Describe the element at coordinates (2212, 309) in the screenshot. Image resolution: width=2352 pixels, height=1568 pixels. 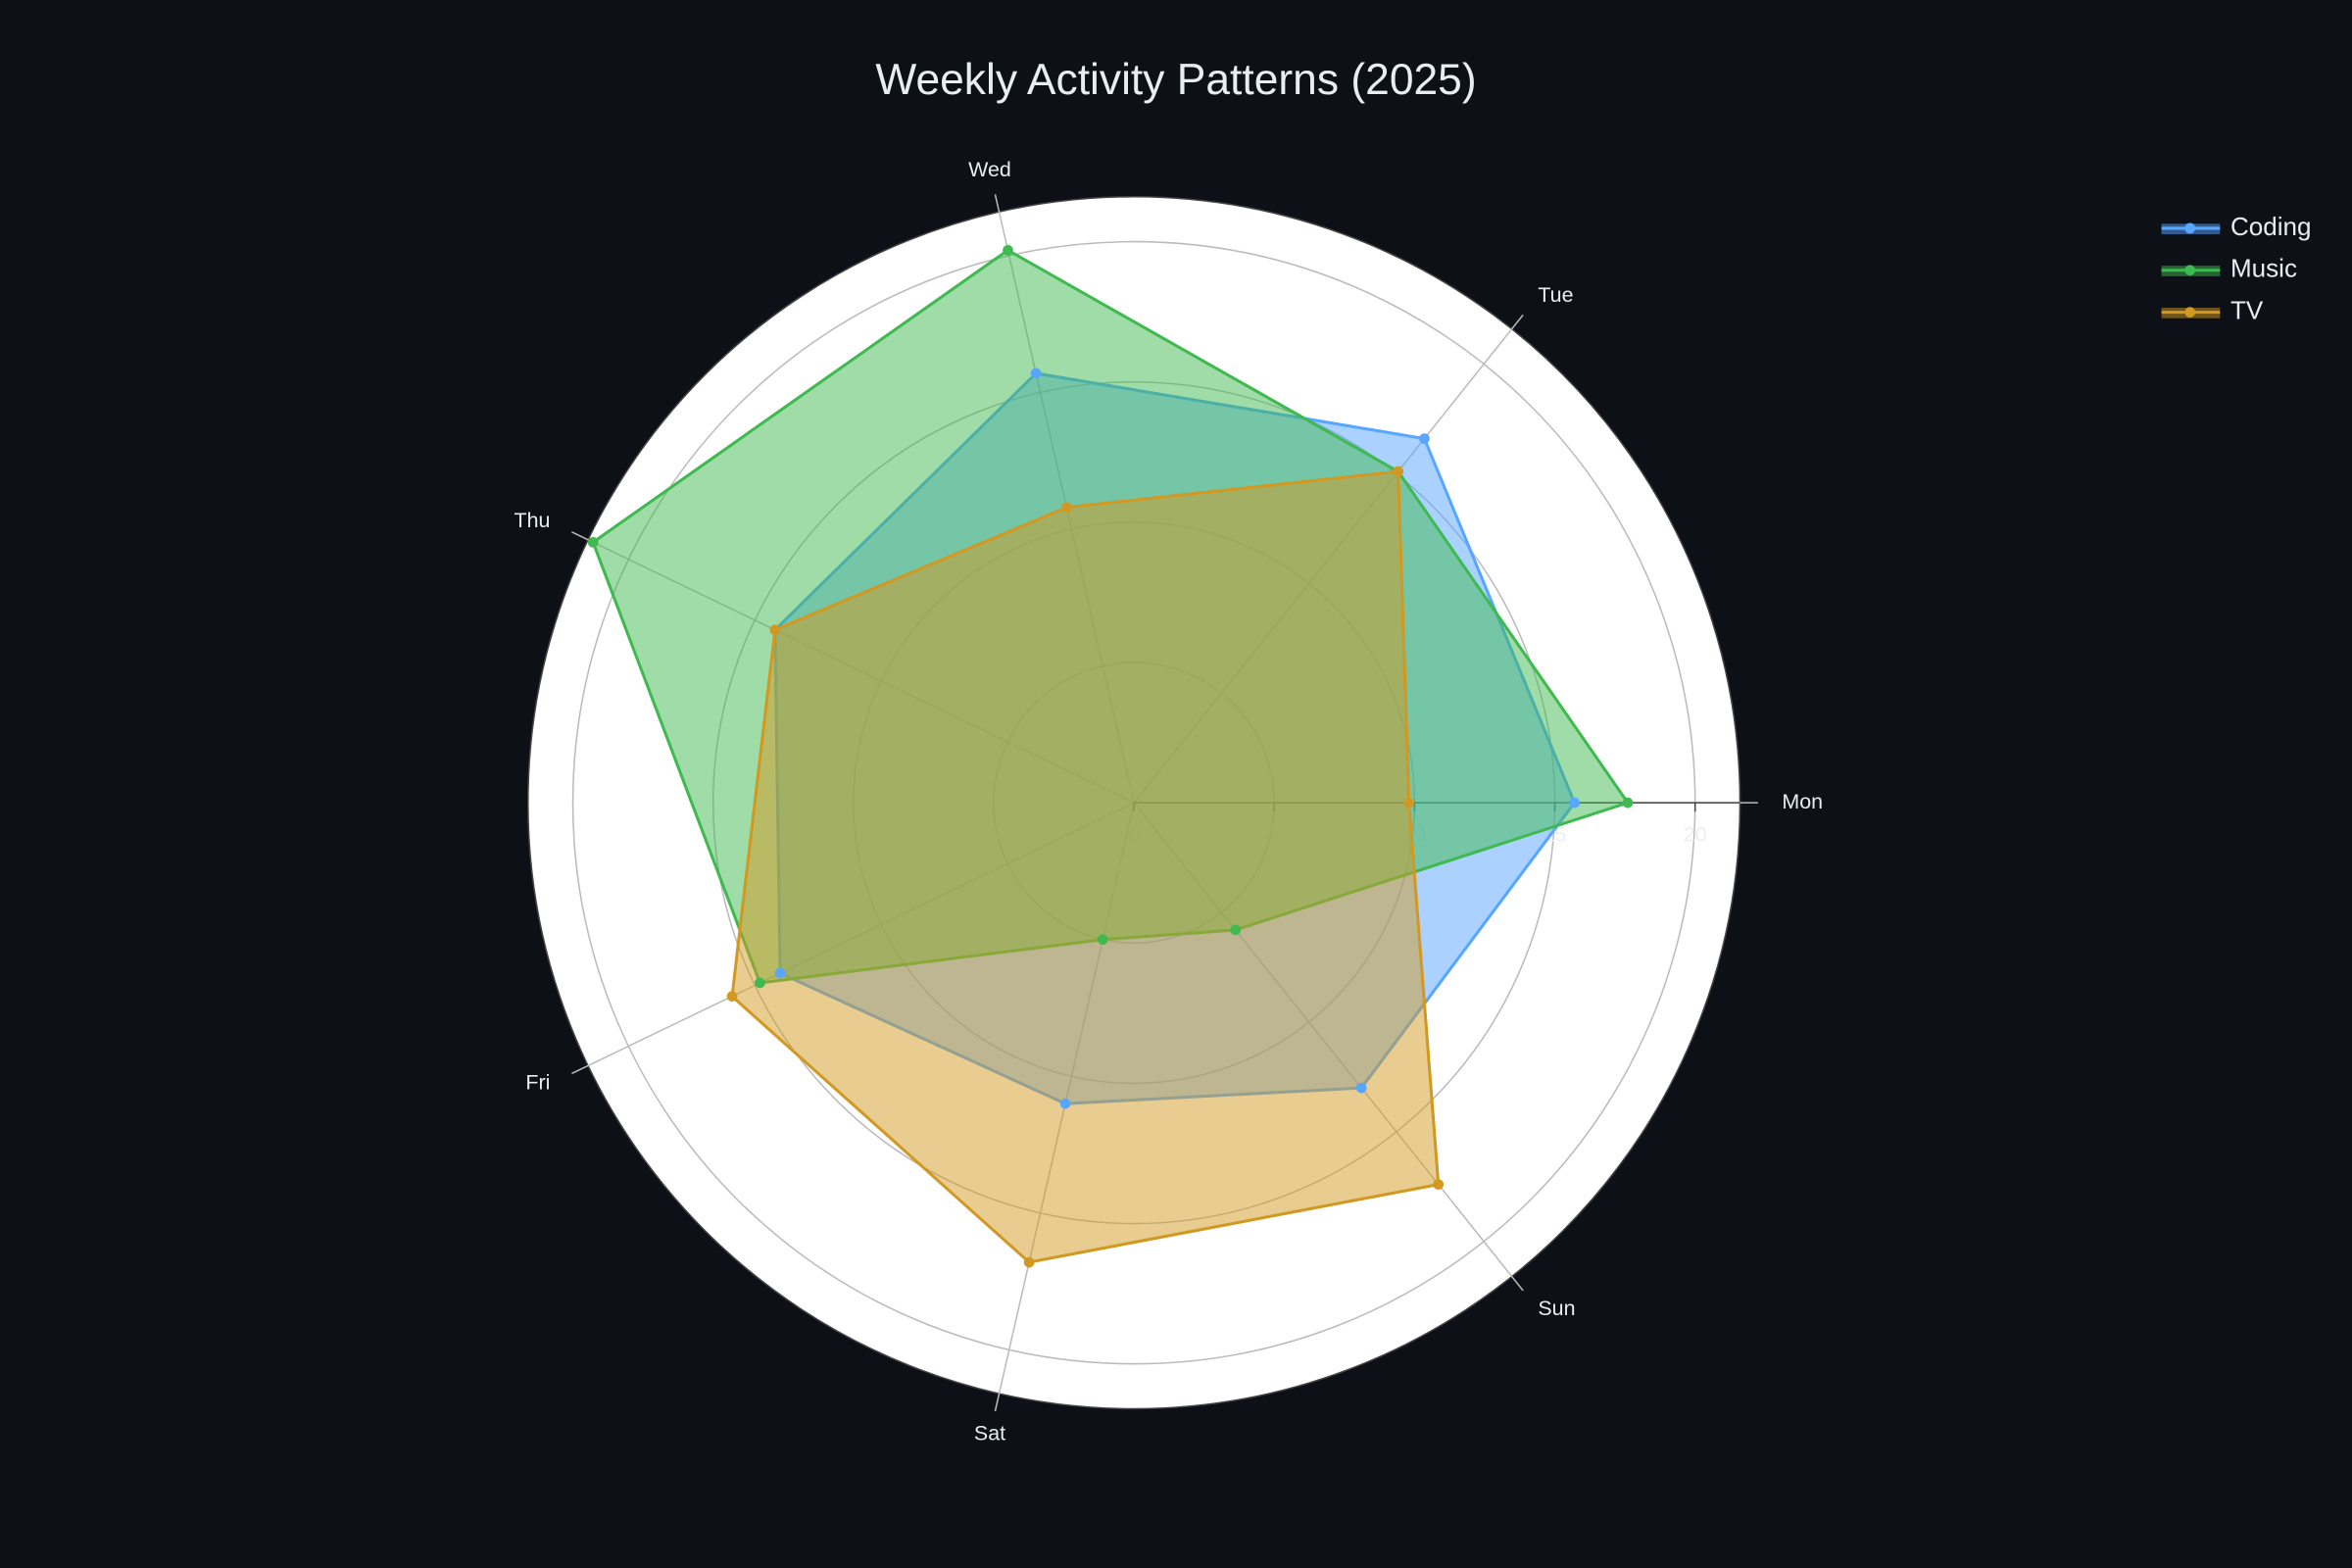
I see `legend-item: TV` at that location.